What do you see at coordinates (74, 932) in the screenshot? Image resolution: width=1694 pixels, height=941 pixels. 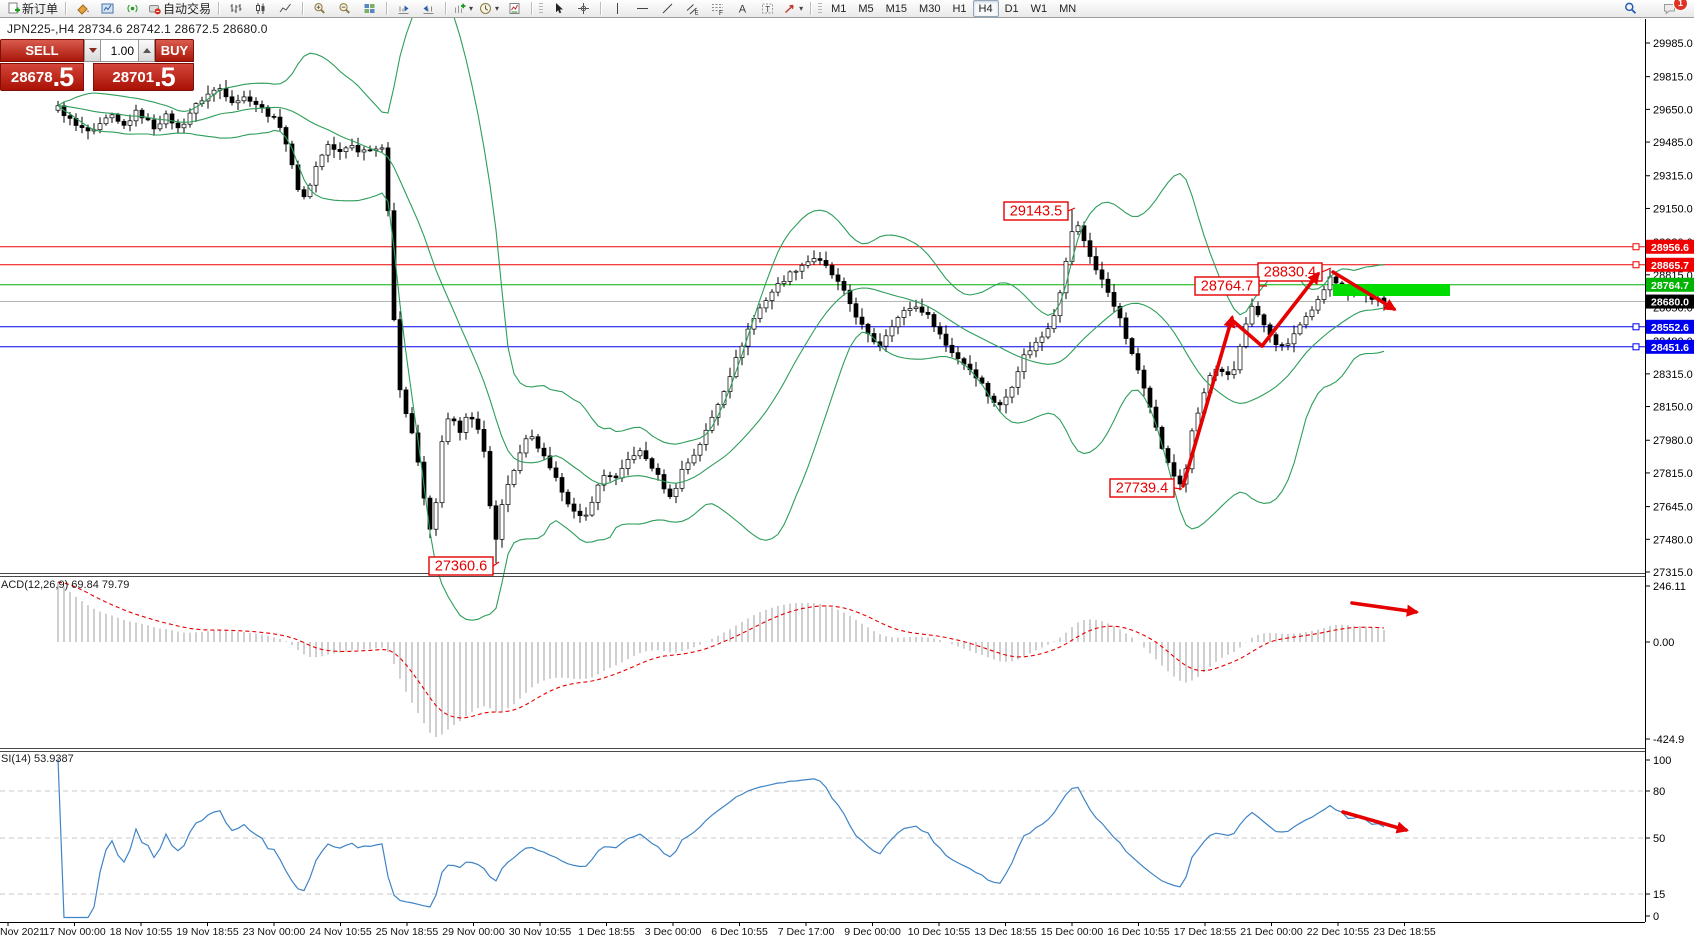 I see `svg-text: 17 Nov 00:00` at bounding box center [74, 932].